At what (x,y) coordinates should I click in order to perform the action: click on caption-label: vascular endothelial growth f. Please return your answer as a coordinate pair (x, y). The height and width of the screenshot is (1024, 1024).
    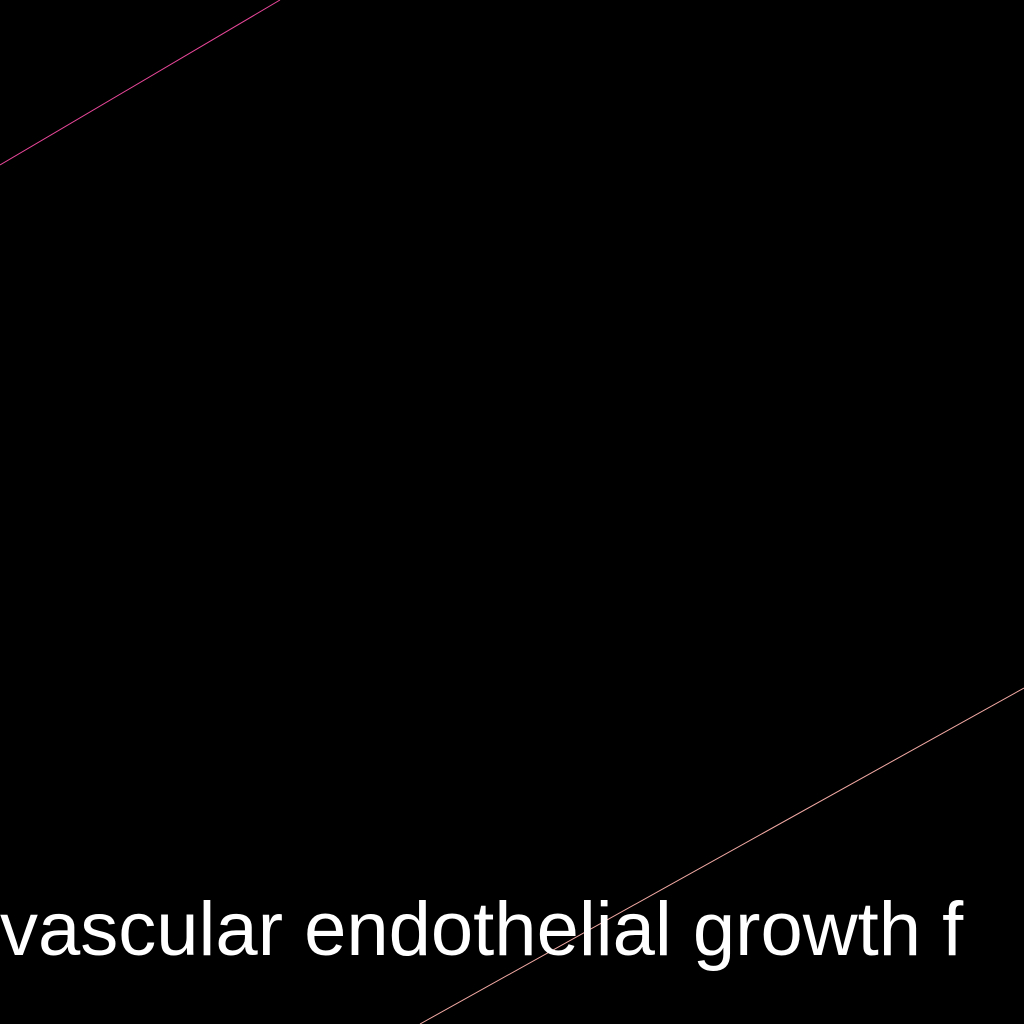
    Looking at the image, I should click on (482, 929).